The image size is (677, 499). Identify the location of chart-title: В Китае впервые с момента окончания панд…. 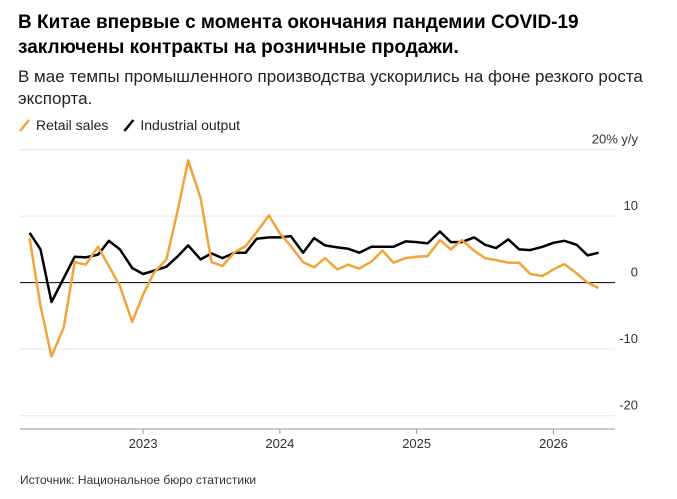
(298, 35).